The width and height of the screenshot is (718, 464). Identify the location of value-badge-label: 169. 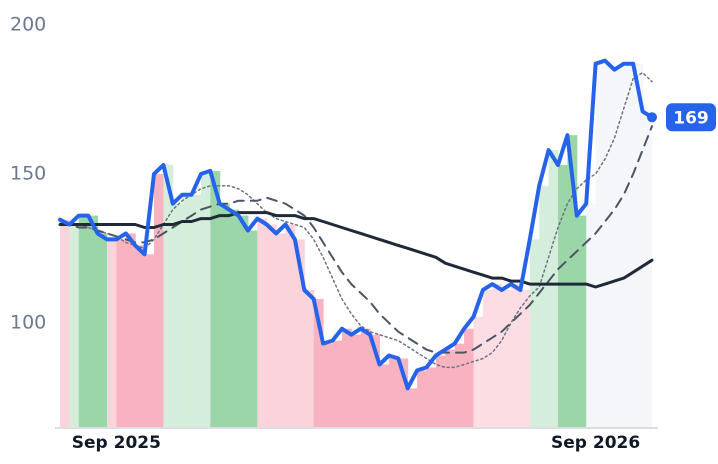
(691, 118).